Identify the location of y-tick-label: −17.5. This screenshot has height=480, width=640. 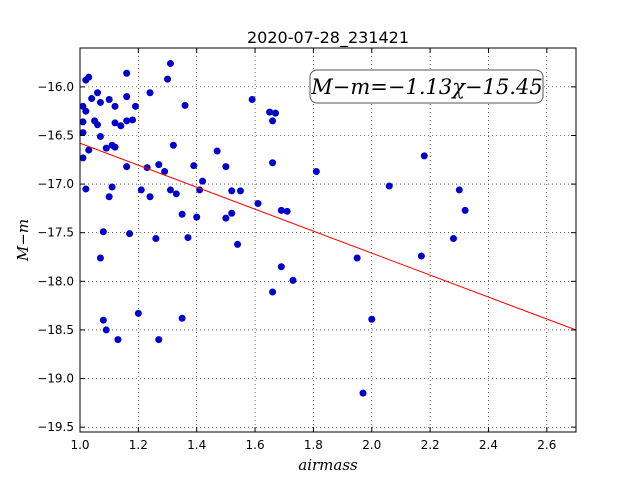
(55, 233).